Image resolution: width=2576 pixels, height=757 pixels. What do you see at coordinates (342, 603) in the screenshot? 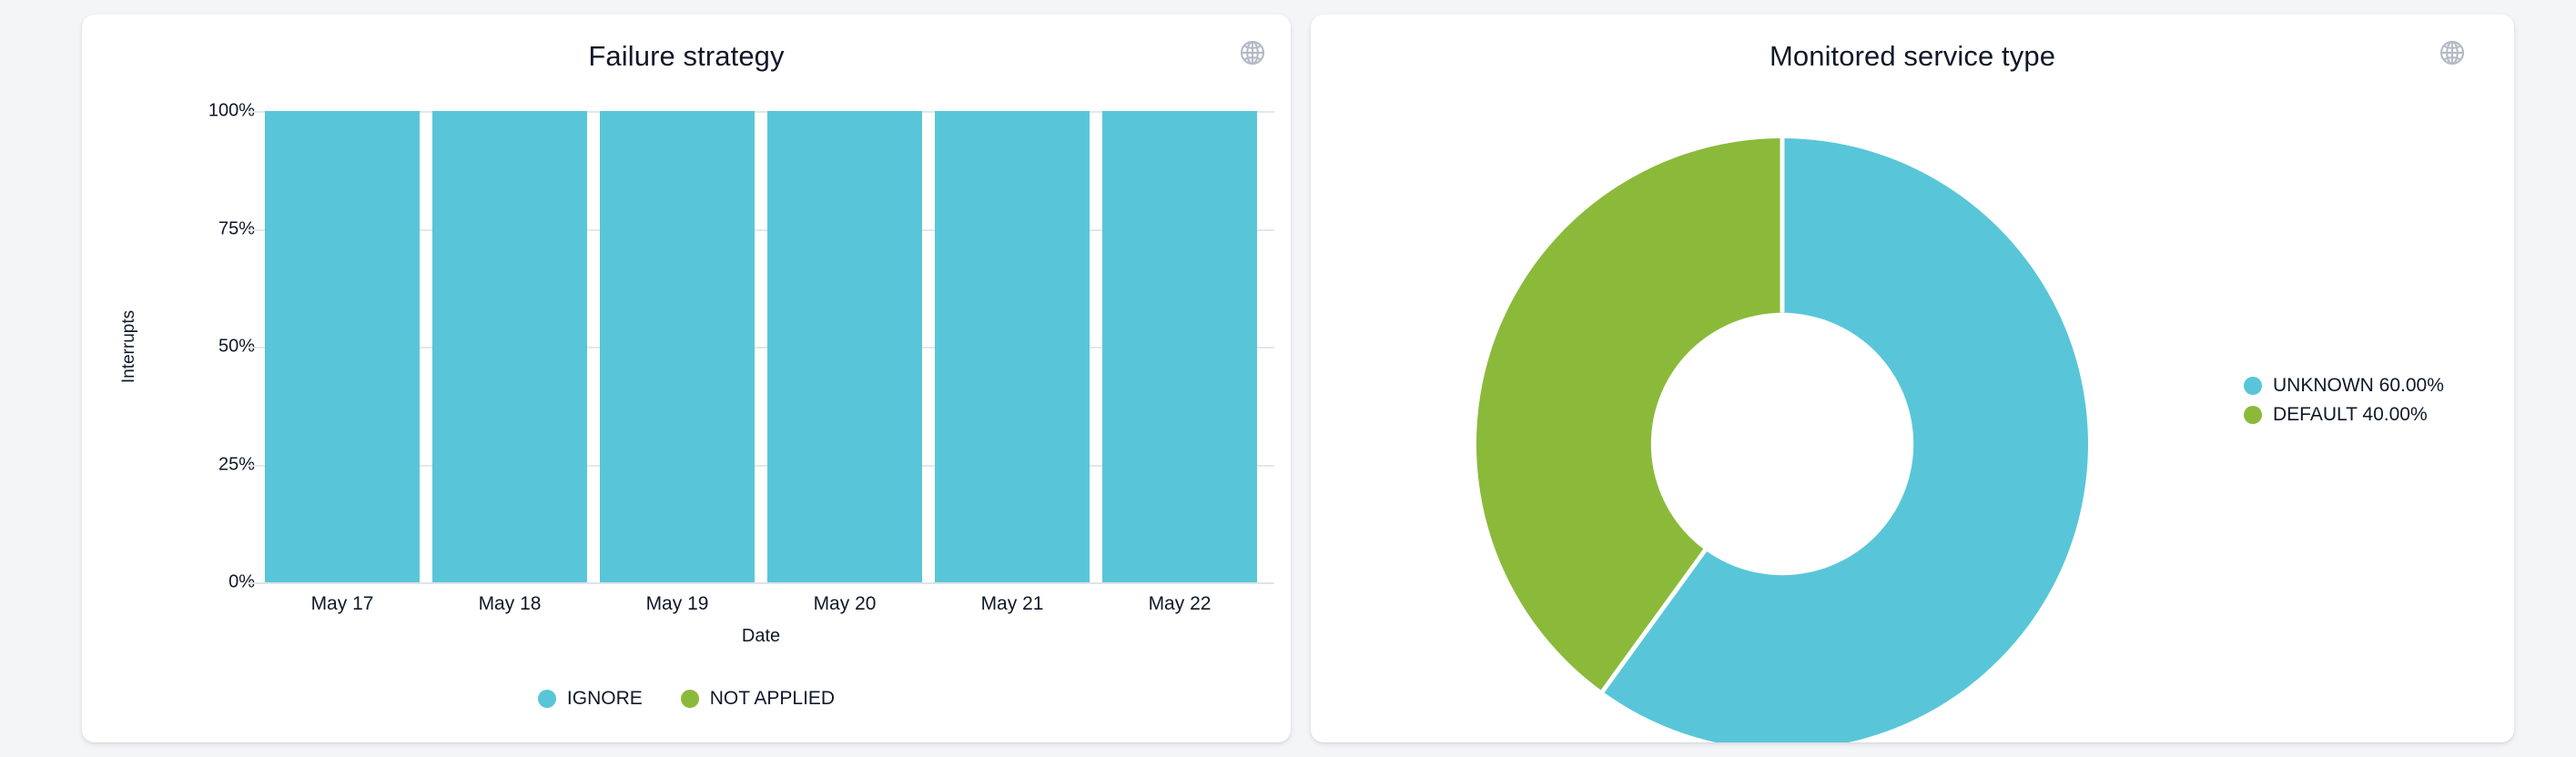
I see `x-axis-tick: May 17` at bounding box center [342, 603].